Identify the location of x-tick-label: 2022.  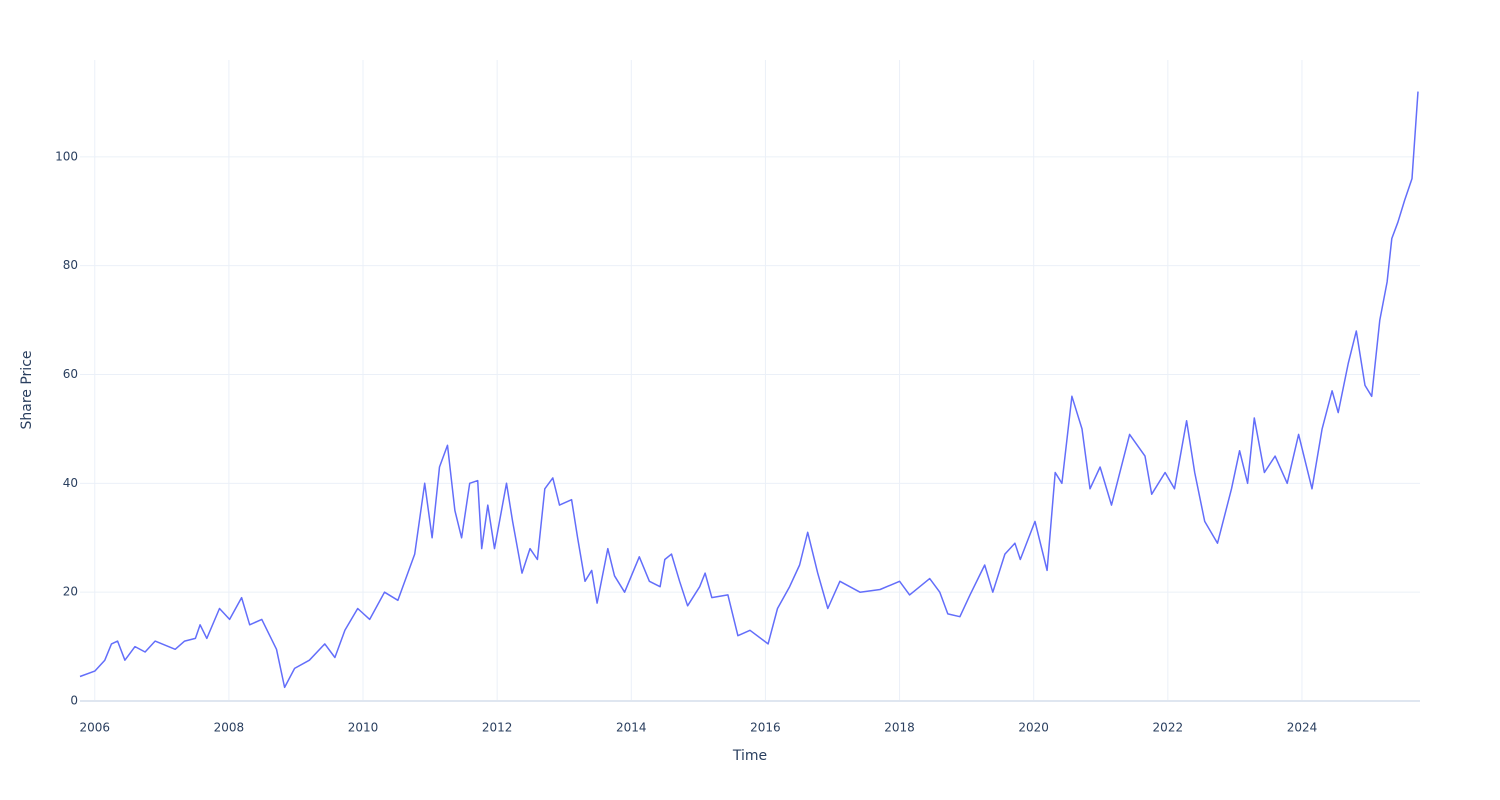
(1168, 728).